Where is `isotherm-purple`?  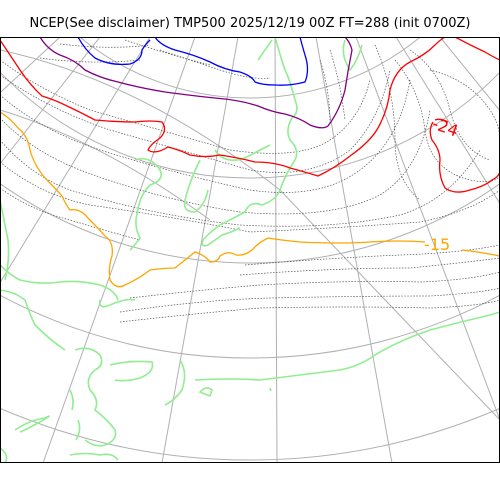 isotherm-purple is located at coordinates (196, 83).